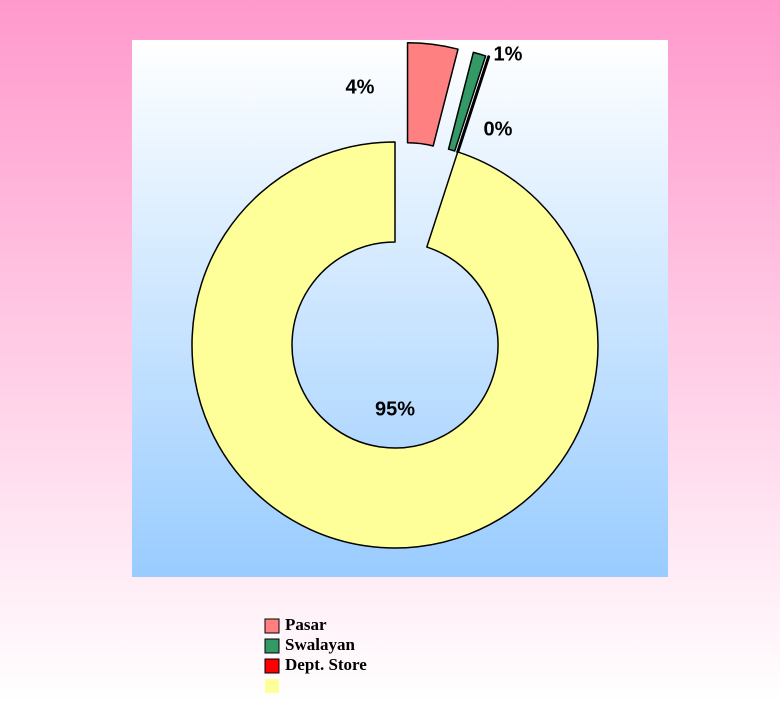 This screenshot has height=703, width=780. Describe the element at coordinates (326, 664) in the screenshot. I see `legend-label: Dept. Store` at that location.